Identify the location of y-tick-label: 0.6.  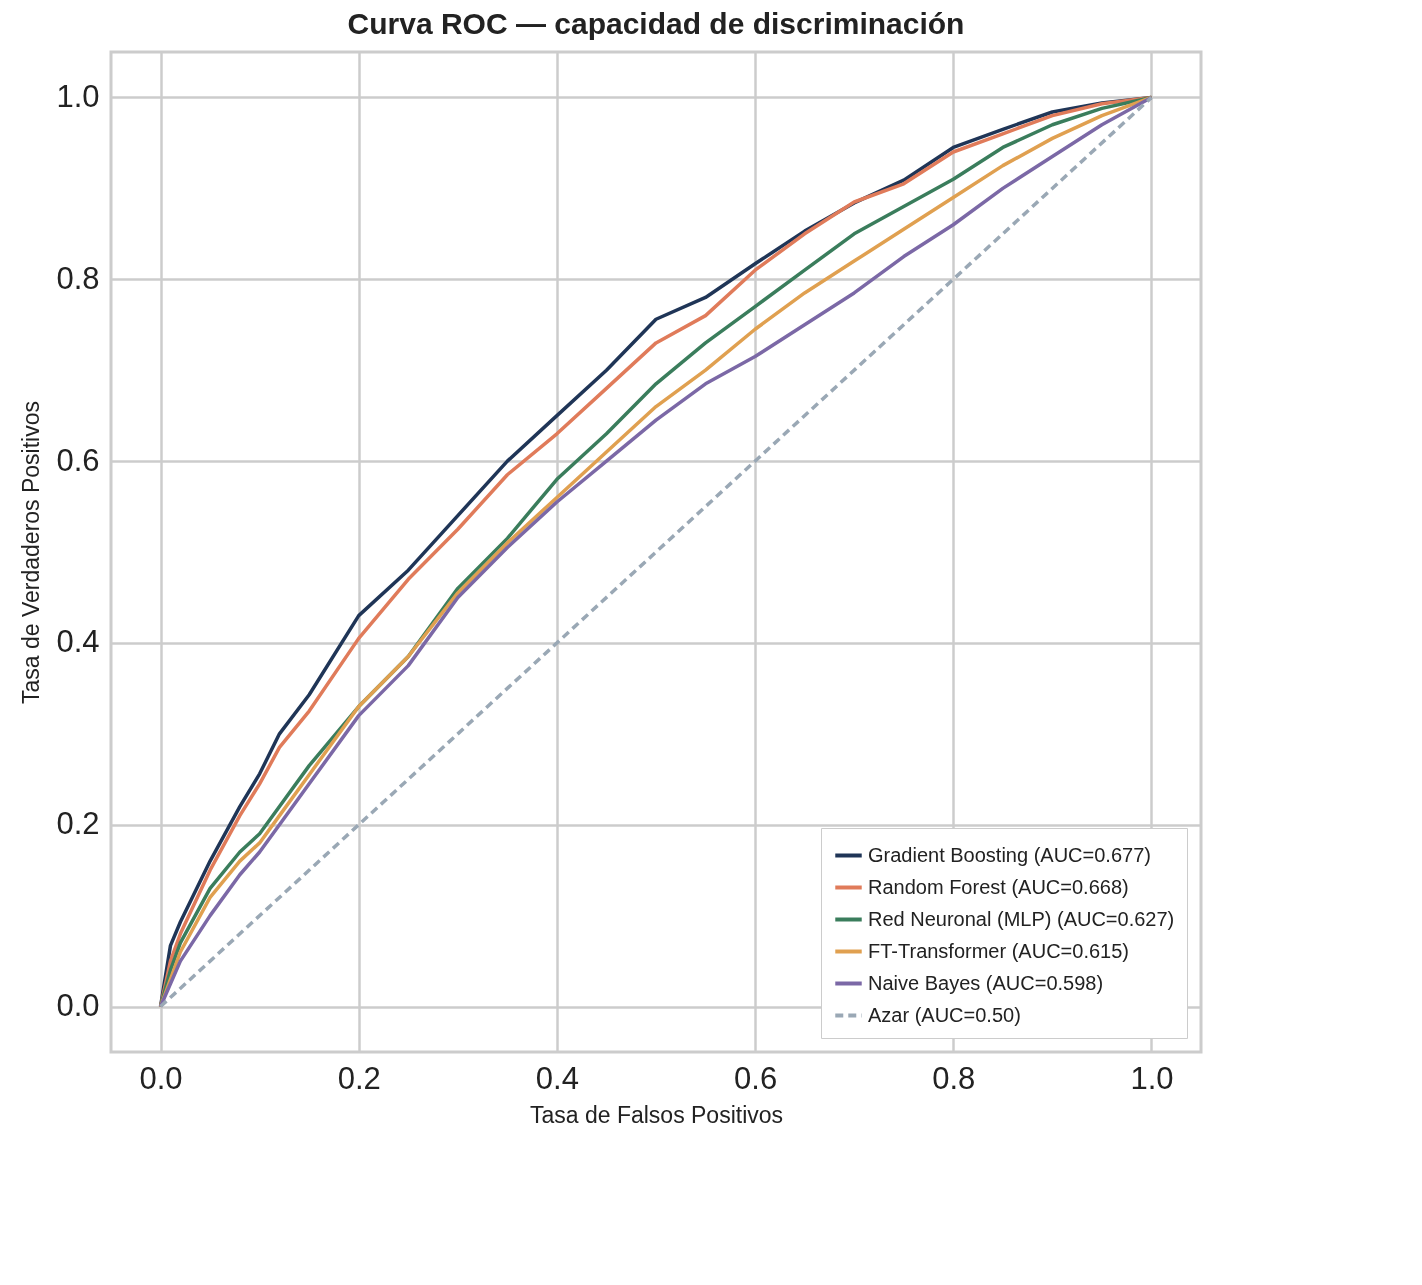
(78, 460).